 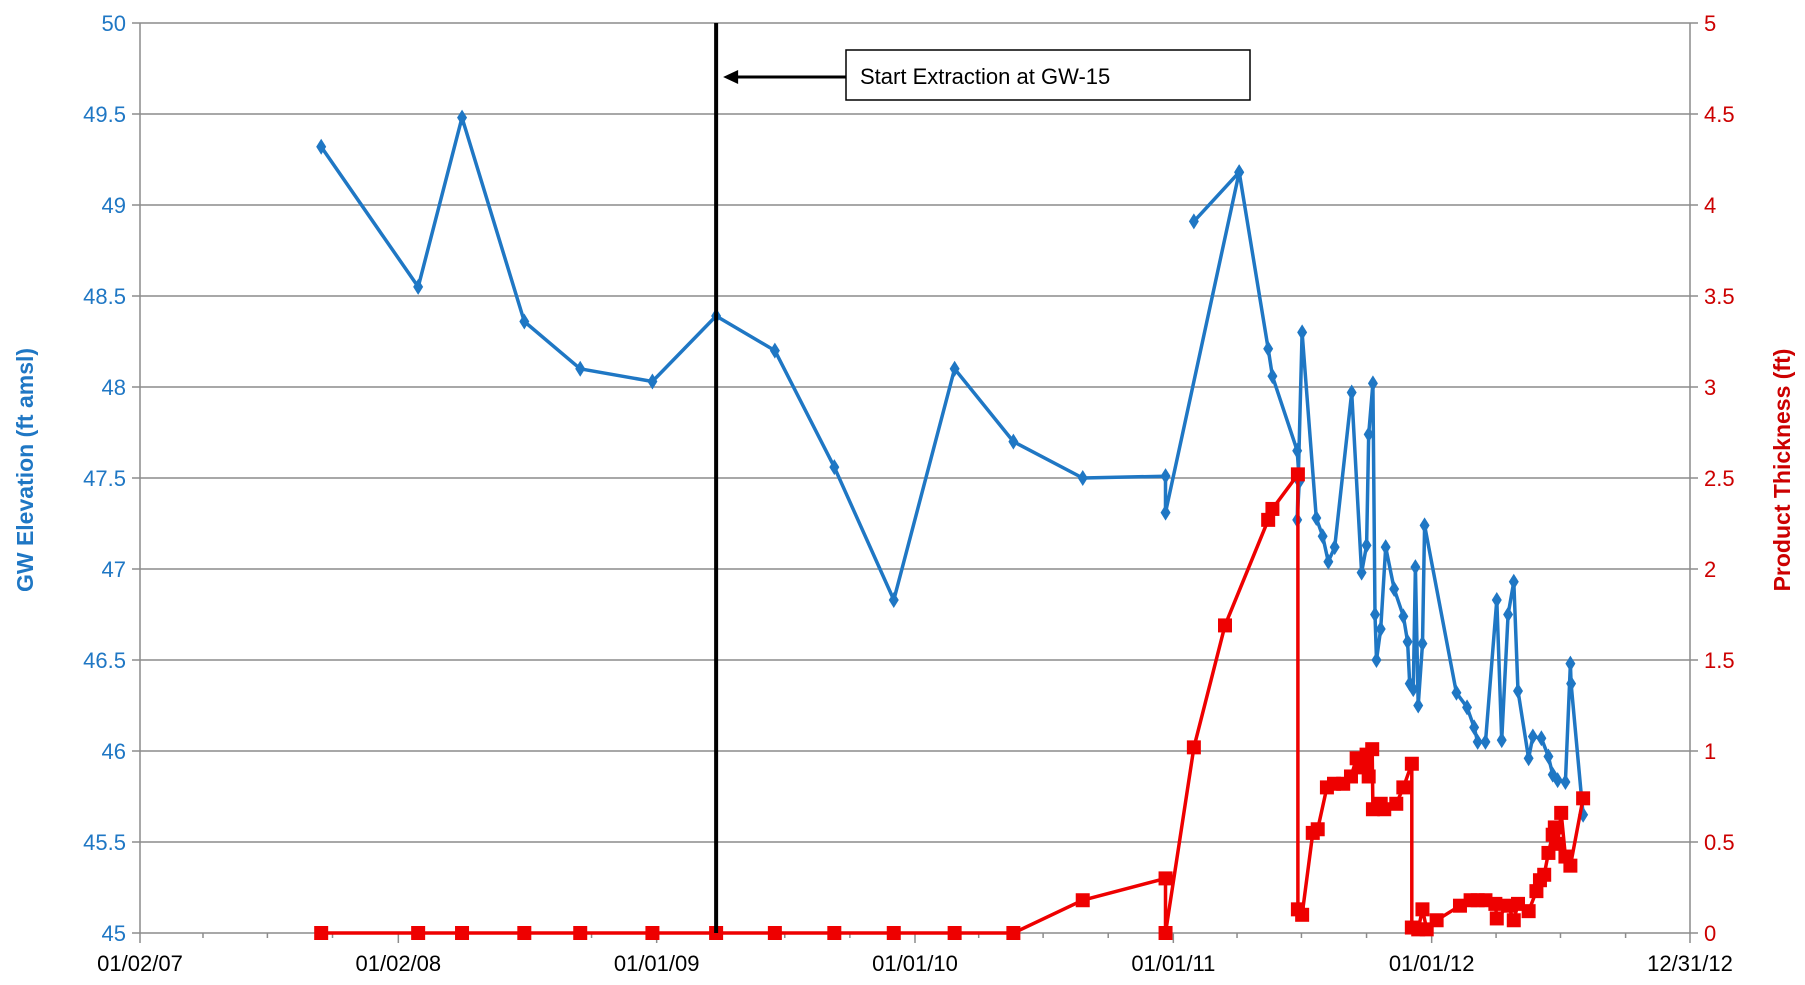 I want to click on x-tick-label: 01/01/10, so click(x=915, y=963).